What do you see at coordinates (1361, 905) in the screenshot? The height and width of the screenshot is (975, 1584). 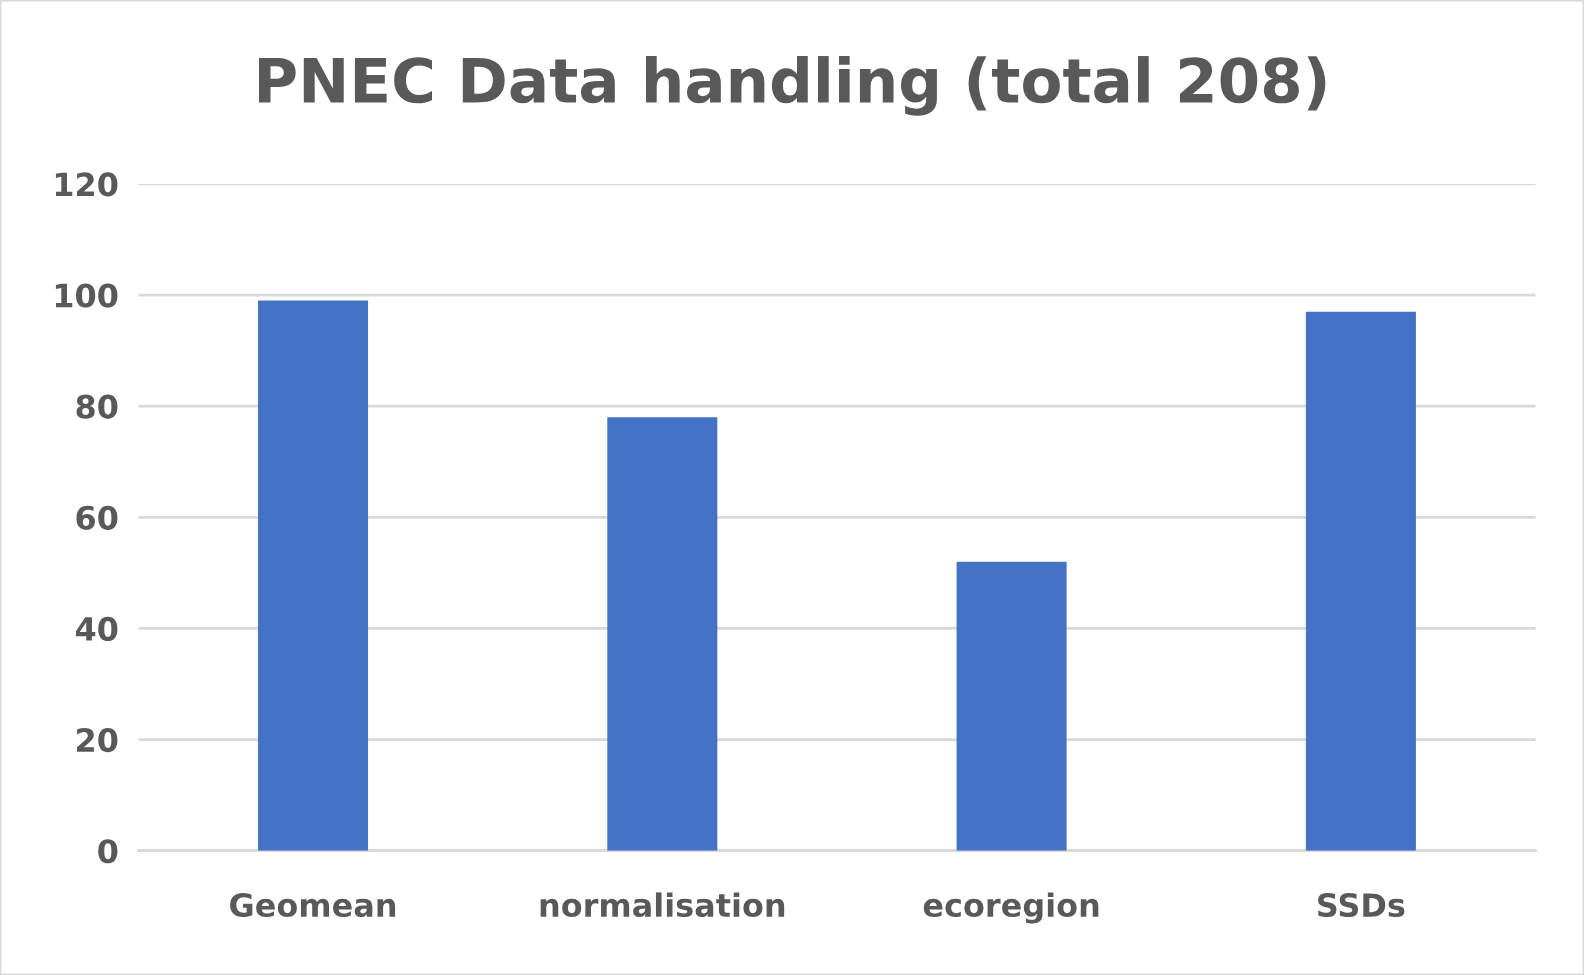 I see `x-tick-label: SSDs` at bounding box center [1361, 905].